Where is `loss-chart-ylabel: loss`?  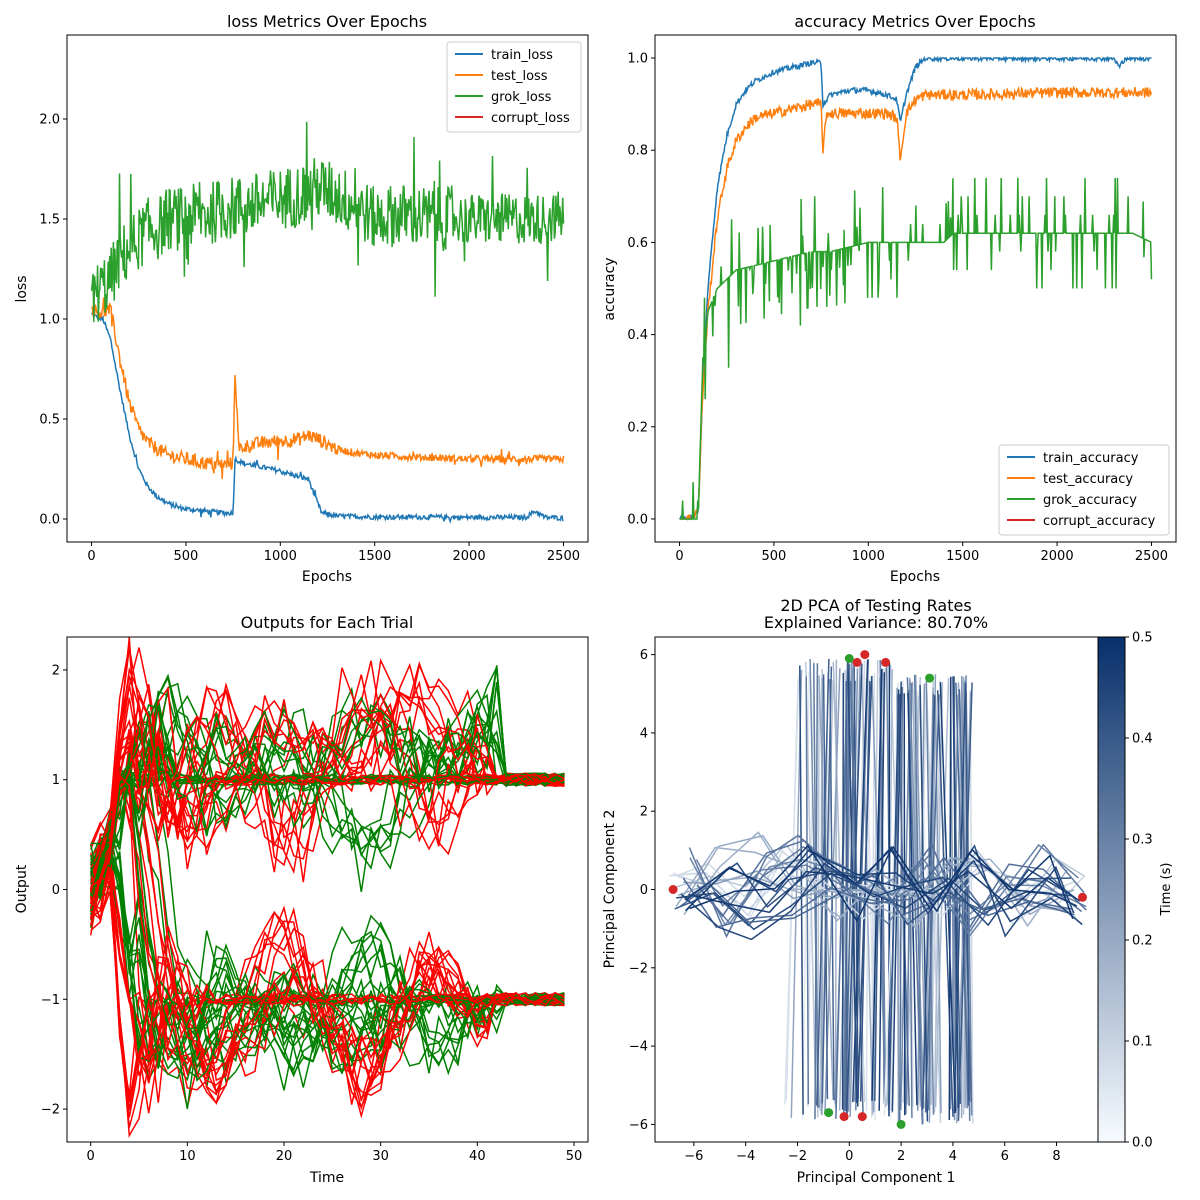
loss-chart-ylabel: loss is located at coordinates (22, 288).